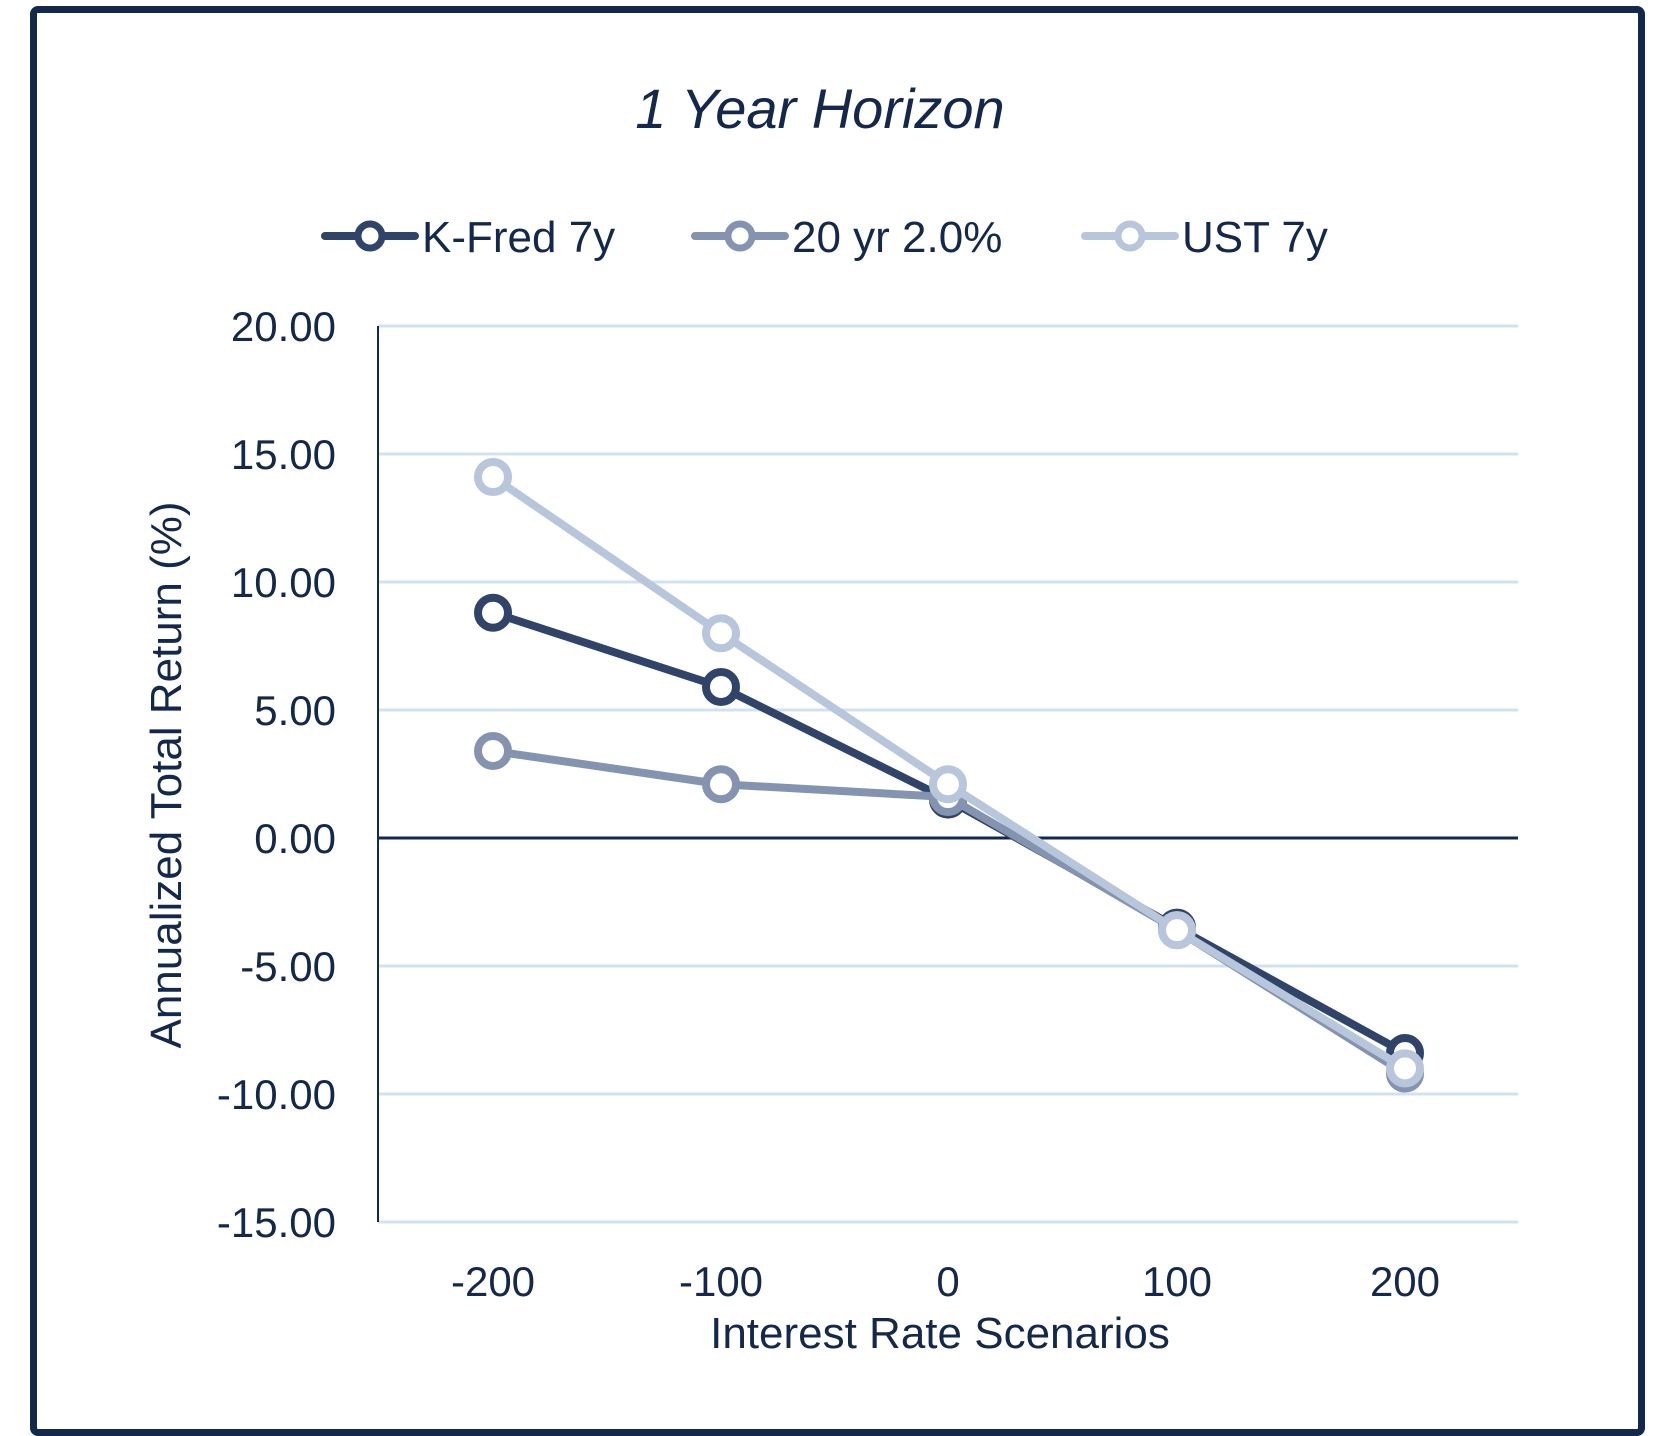 The height and width of the screenshot is (1436, 1654). I want to click on chart-title: 1 Year Horizon, so click(819, 108).